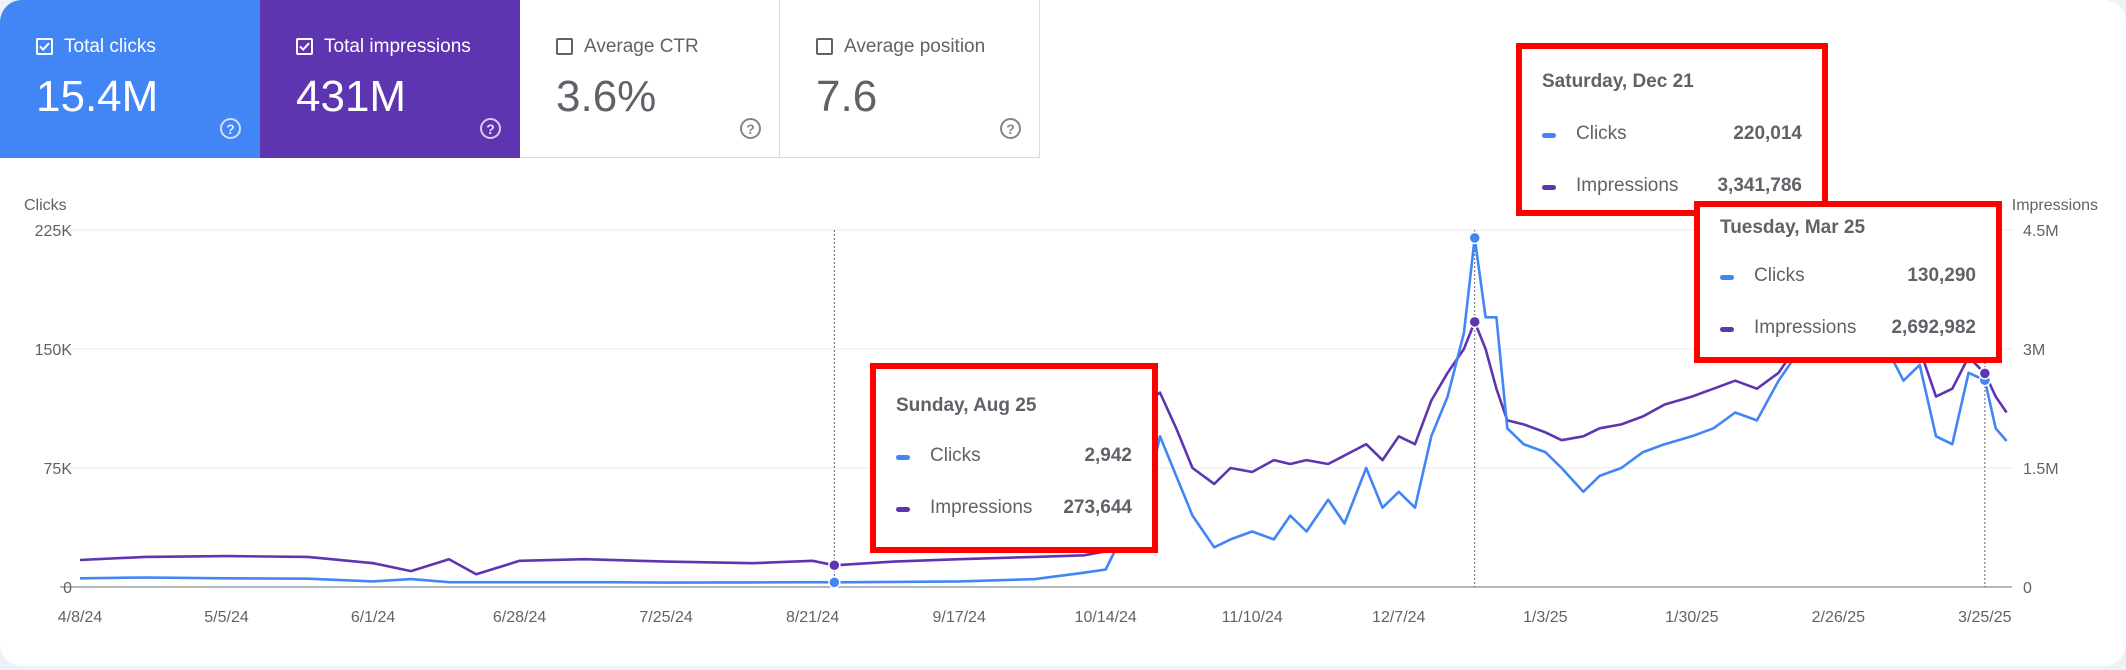  I want to click on y-axis-right-ticks: 0 1.5M 3M 4.5M, so click(2041, 410).